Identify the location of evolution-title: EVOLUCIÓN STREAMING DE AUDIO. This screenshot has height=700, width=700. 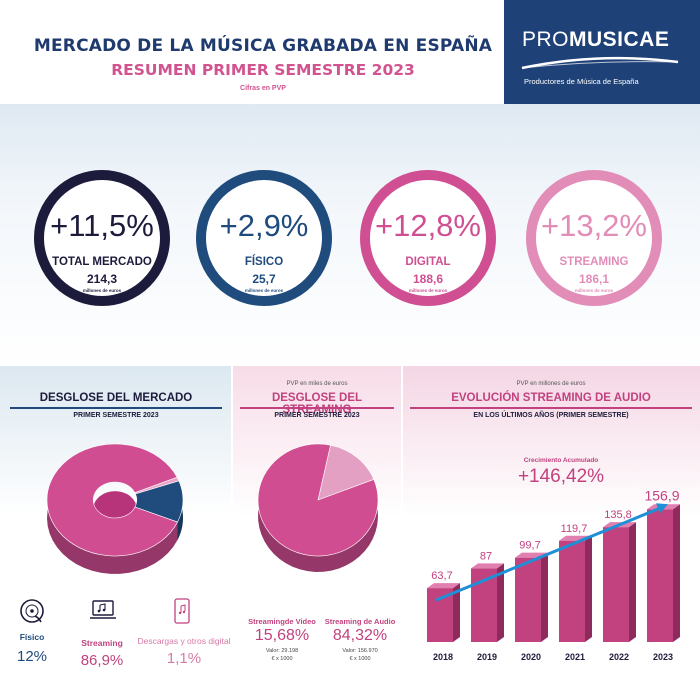
(551, 398).